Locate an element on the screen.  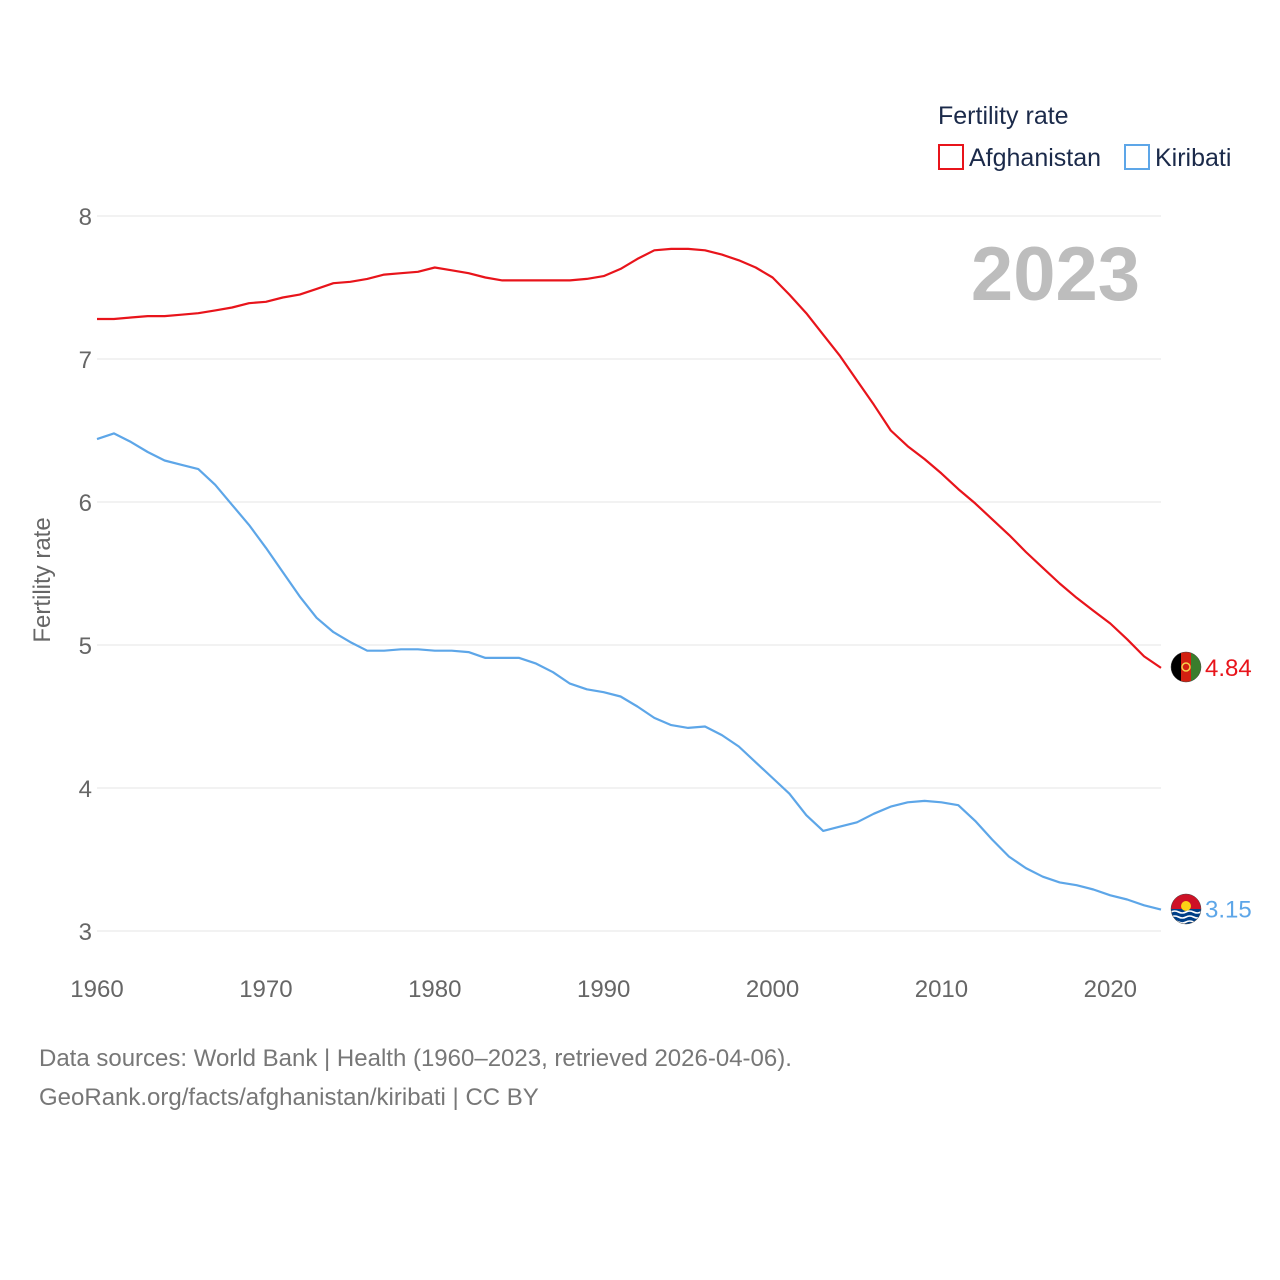
end-value-label-kiribati: 3.15 is located at coordinates (1228, 910).